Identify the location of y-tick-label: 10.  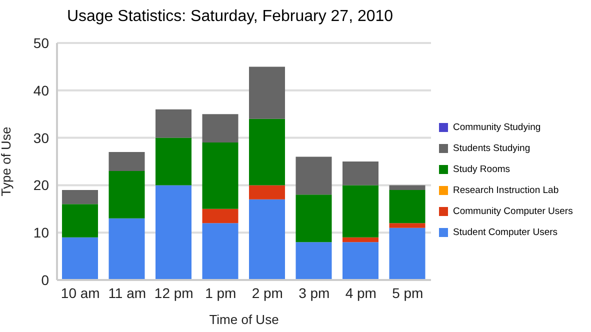
(41, 232).